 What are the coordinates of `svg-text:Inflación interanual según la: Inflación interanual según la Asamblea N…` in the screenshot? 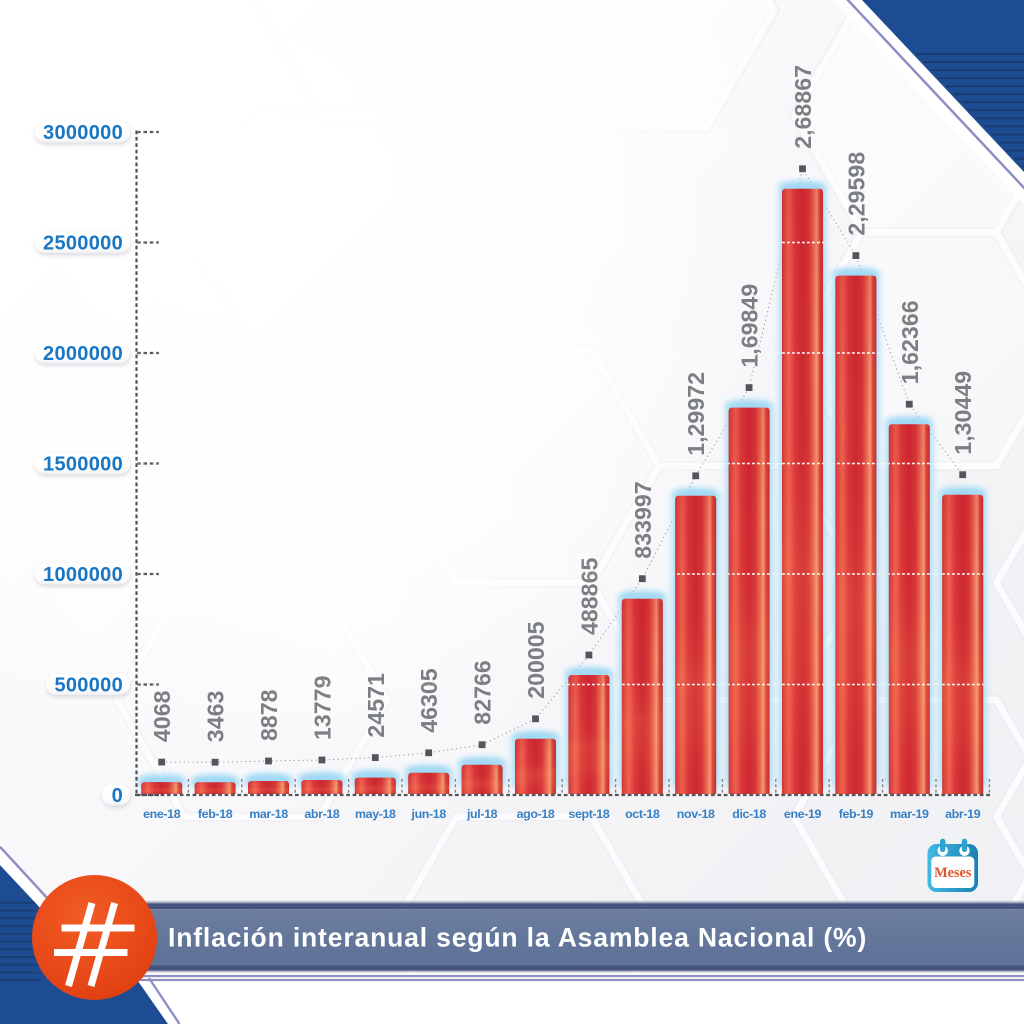 It's located at (517, 938).